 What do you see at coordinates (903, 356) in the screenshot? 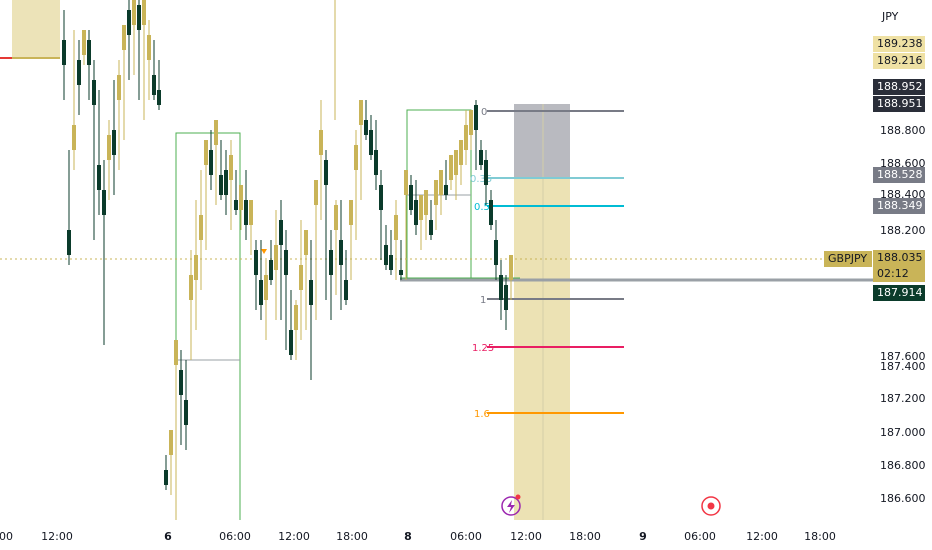
I see `price-tick: 187.600` at bounding box center [903, 356].